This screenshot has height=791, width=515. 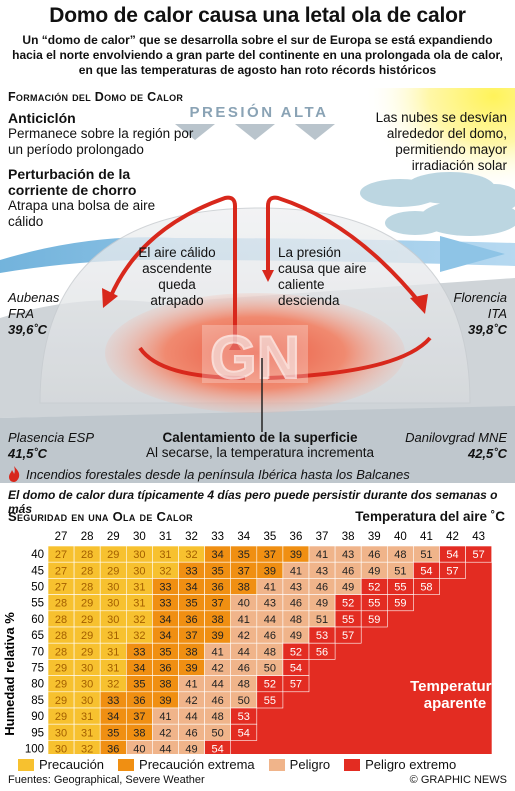 What do you see at coordinates (296, 652) in the screenshot?
I see `heatmap-cell-value: 52` at bounding box center [296, 652].